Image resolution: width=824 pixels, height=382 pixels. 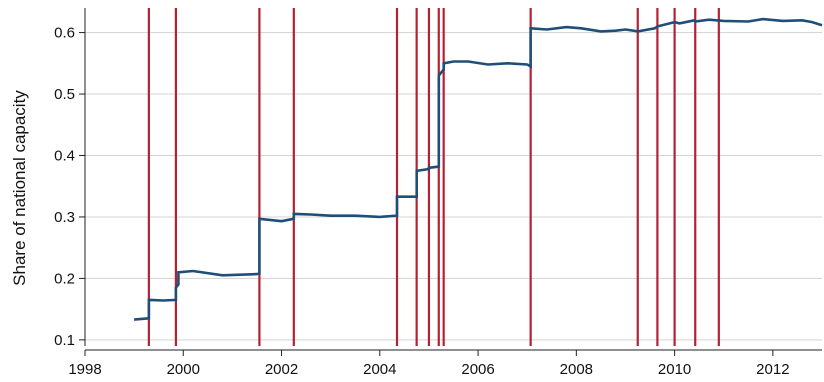 I want to click on y-tick-labels: 0.1 0.2 0.3 0.4 0.5 0.6, so click(x=64, y=187).